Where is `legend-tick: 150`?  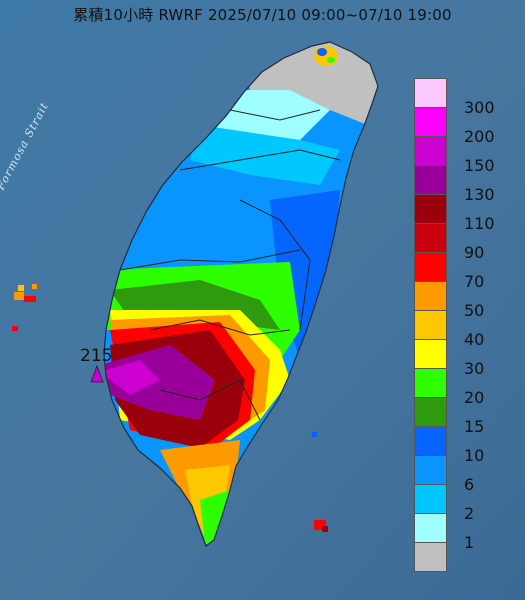 legend-tick: 150 is located at coordinates (479, 165).